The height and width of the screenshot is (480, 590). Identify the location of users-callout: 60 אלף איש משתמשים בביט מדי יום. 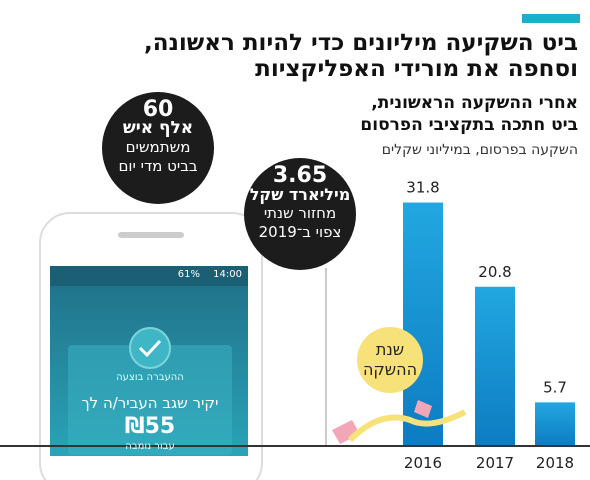
(158, 136).